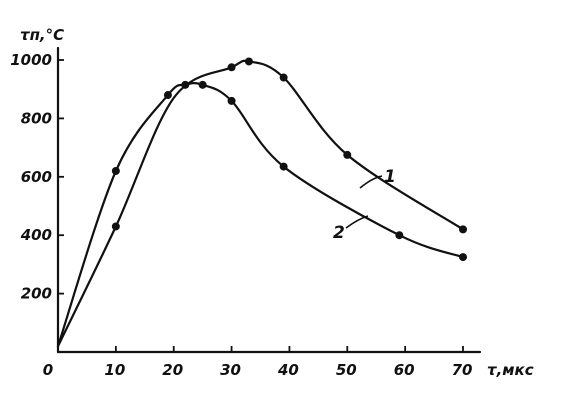 Image resolution: width=564 pixels, height=403 pixels. What do you see at coordinates (510, 370) in the screenshot?
I see `x-axis-label: τ,мкс` at bounding box center [510, 370].